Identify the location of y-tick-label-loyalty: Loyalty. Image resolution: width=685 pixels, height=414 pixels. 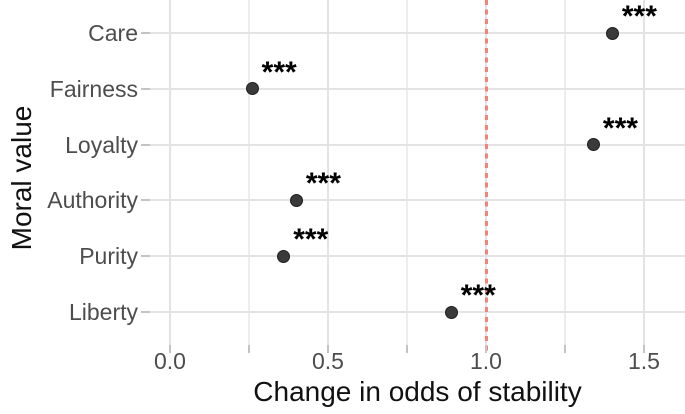
(101, 144).